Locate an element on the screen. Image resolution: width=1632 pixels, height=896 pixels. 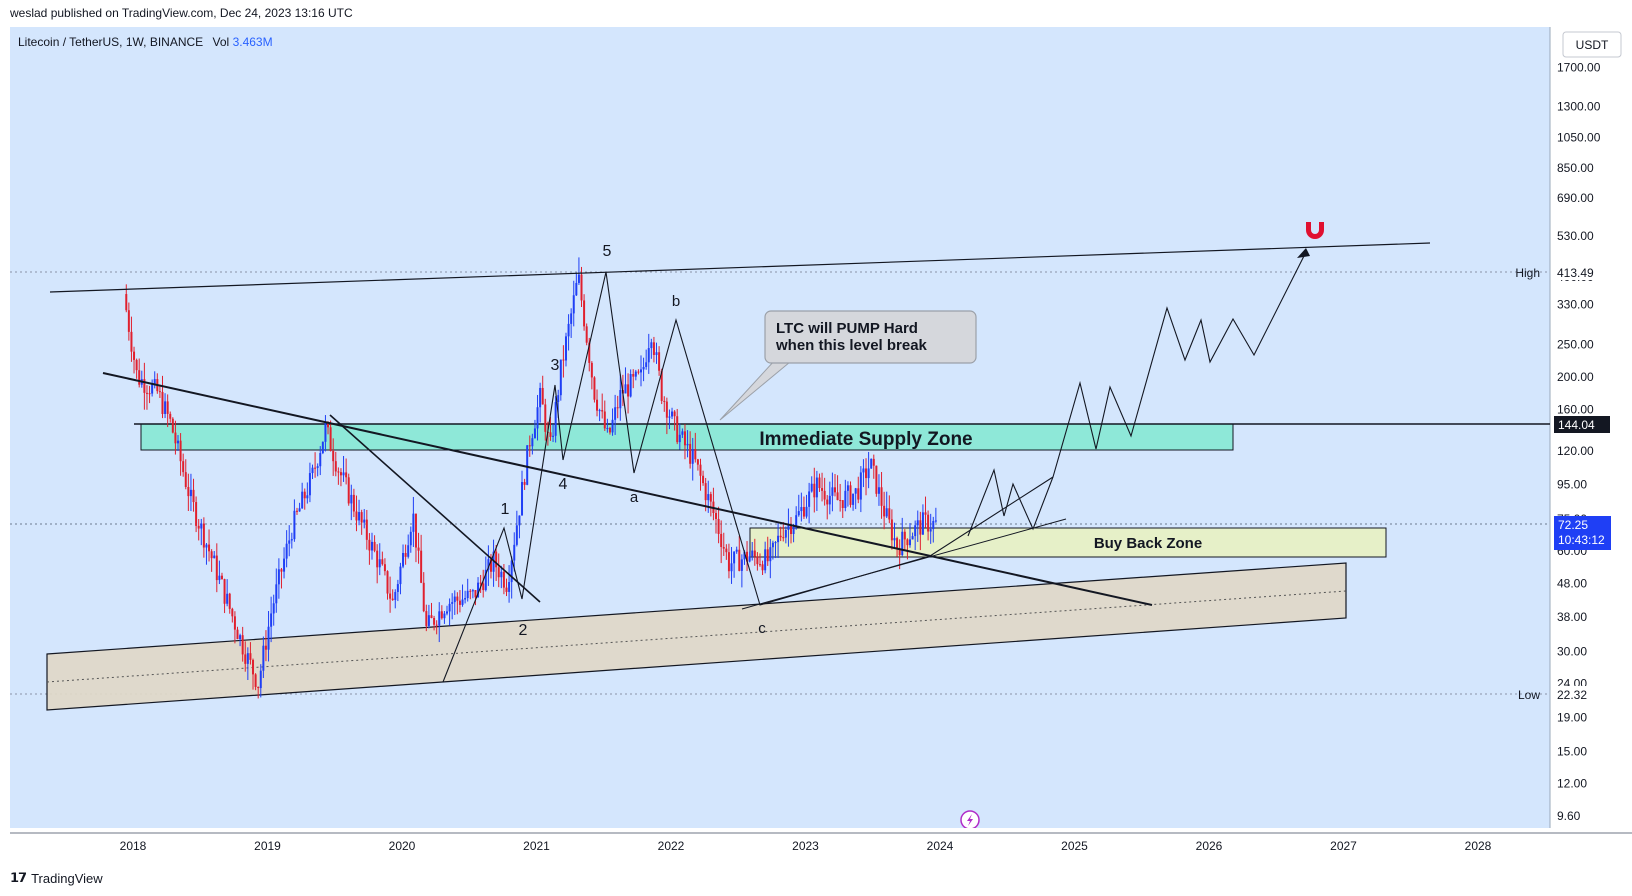
price-tick-label: 120.00 is located at coordinates (1575, 451).